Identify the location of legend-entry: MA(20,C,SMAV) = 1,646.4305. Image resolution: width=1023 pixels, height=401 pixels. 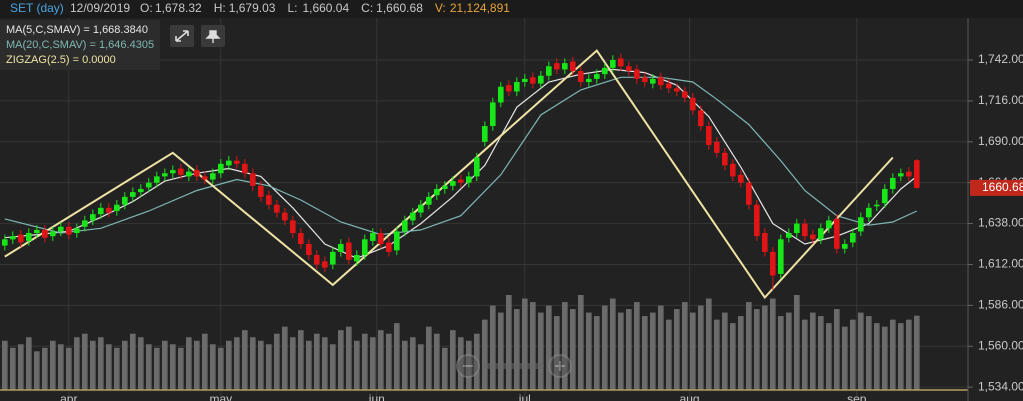
(80, 45).